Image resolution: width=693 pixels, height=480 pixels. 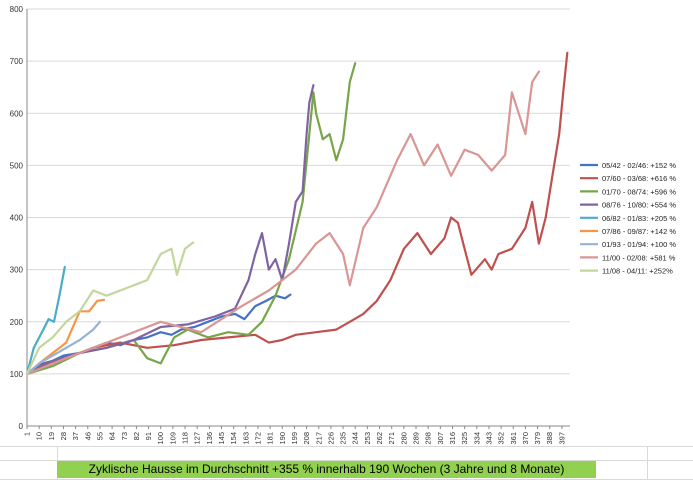 What do you see at coordinates (282, 438) in the screenshot?
I see `x-tick-label: 190` at bounding box center [282, 438].